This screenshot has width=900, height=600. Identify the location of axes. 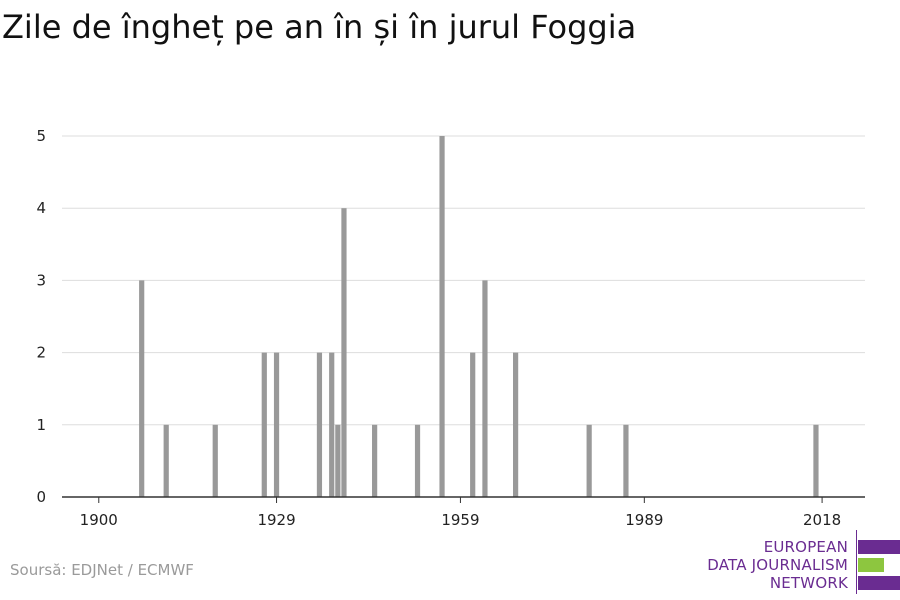
(463, 499).